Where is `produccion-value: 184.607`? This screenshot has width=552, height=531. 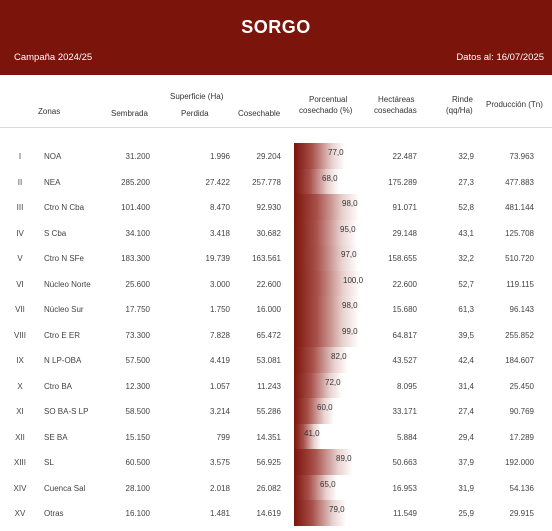
produccion-value: 184.607 is located at coordinates (519, 360).